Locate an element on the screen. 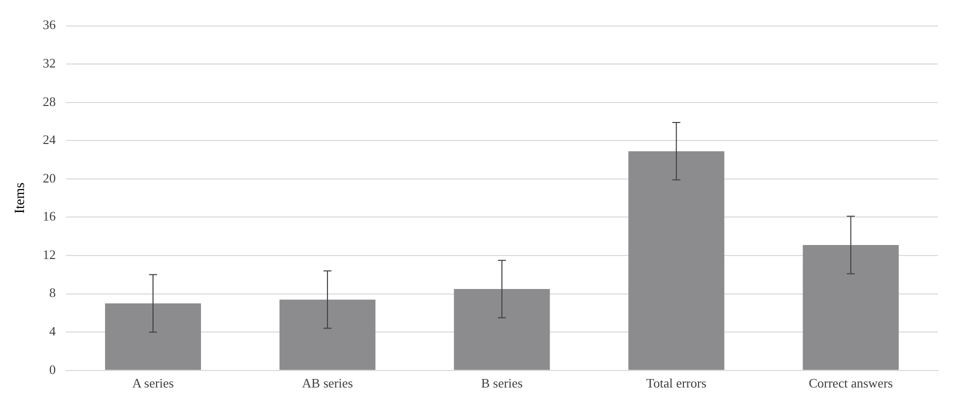  y-tick-label: 16 is located at coordinates (49, 216).